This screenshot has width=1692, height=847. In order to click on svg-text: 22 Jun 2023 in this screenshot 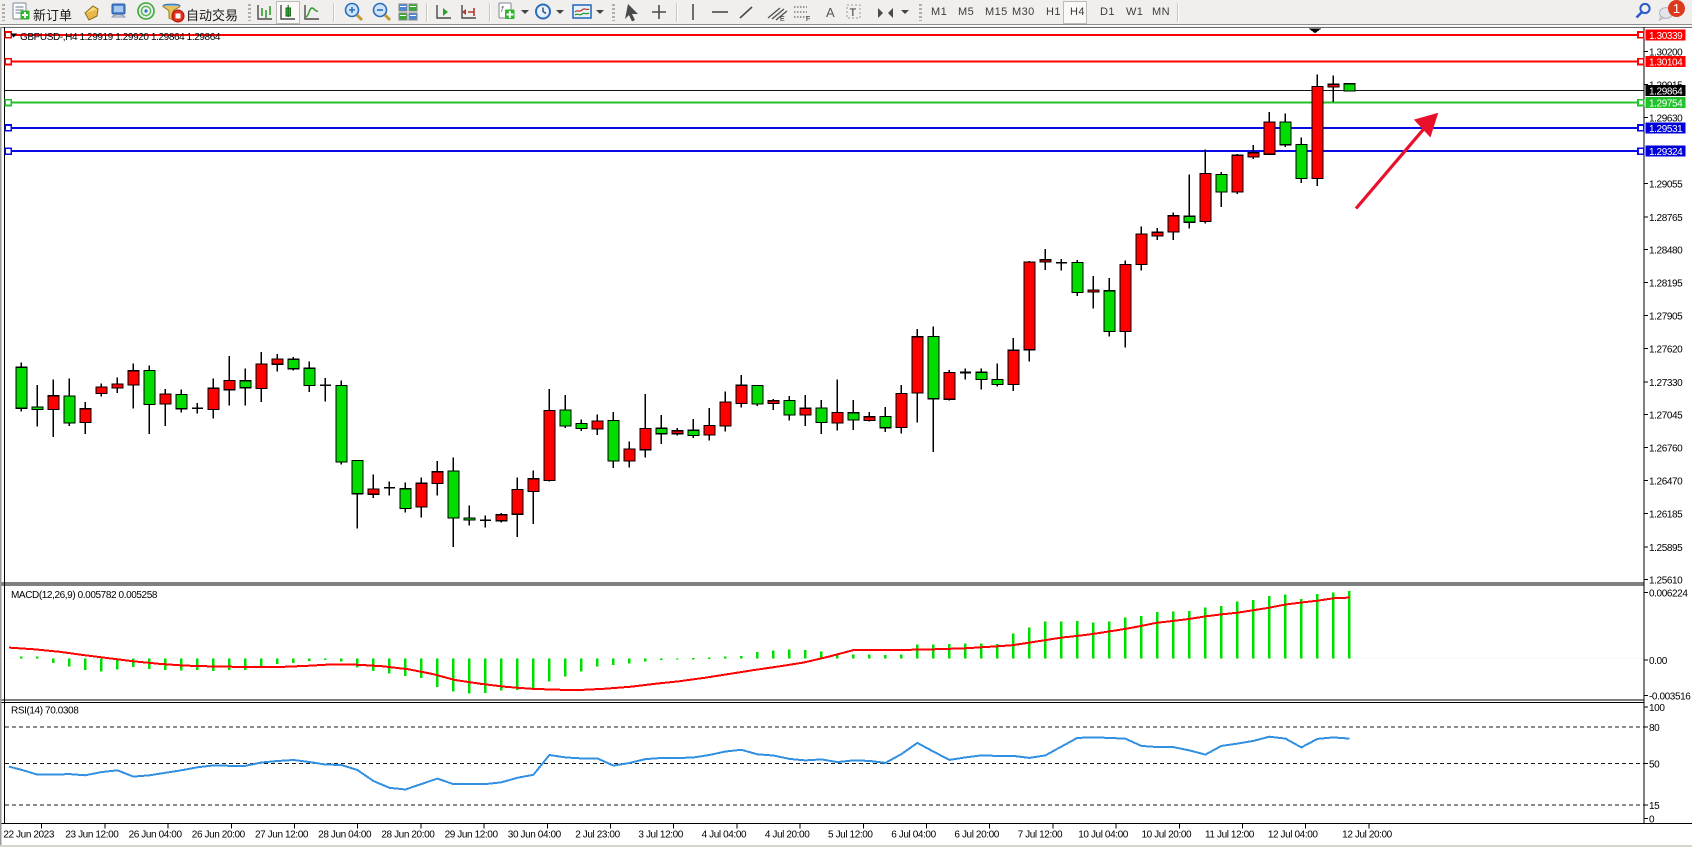, I will do `click(28, 835)`.